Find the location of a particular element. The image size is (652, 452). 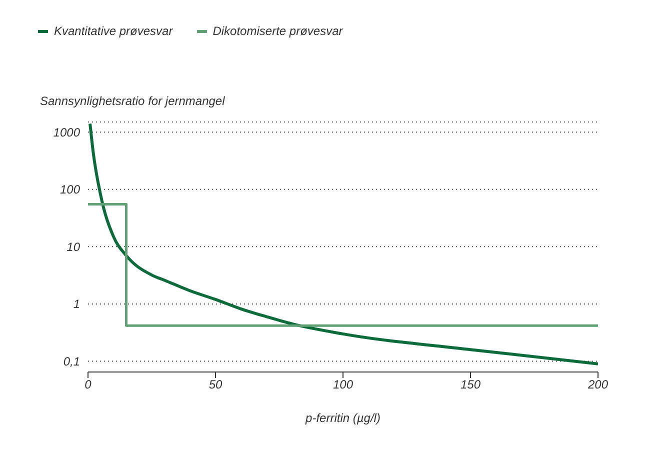

x-tick-label: 0 is located at coordinates (88, 385).